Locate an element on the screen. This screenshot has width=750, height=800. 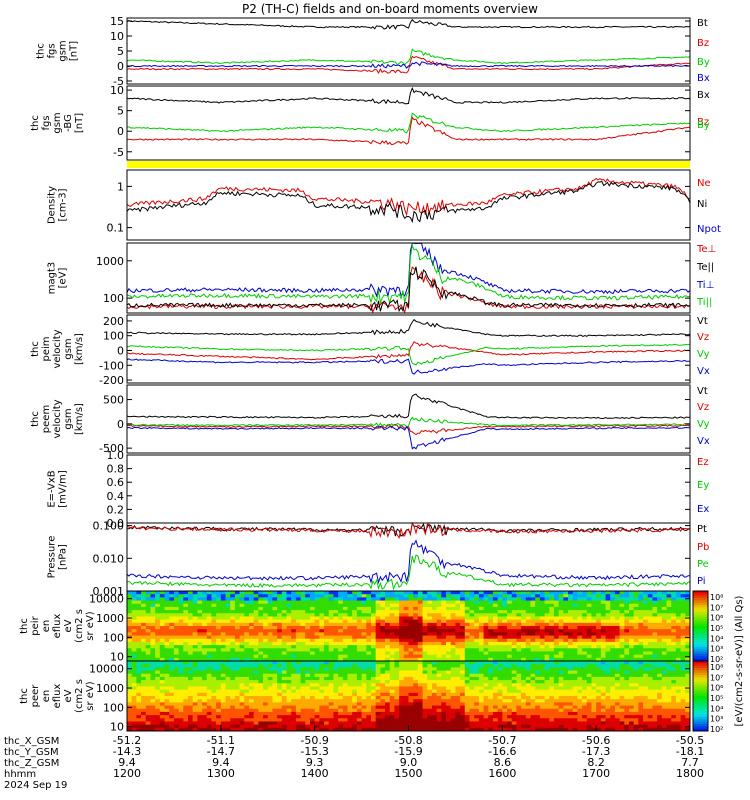
legend-label: By is located at coordinates (703, 62).